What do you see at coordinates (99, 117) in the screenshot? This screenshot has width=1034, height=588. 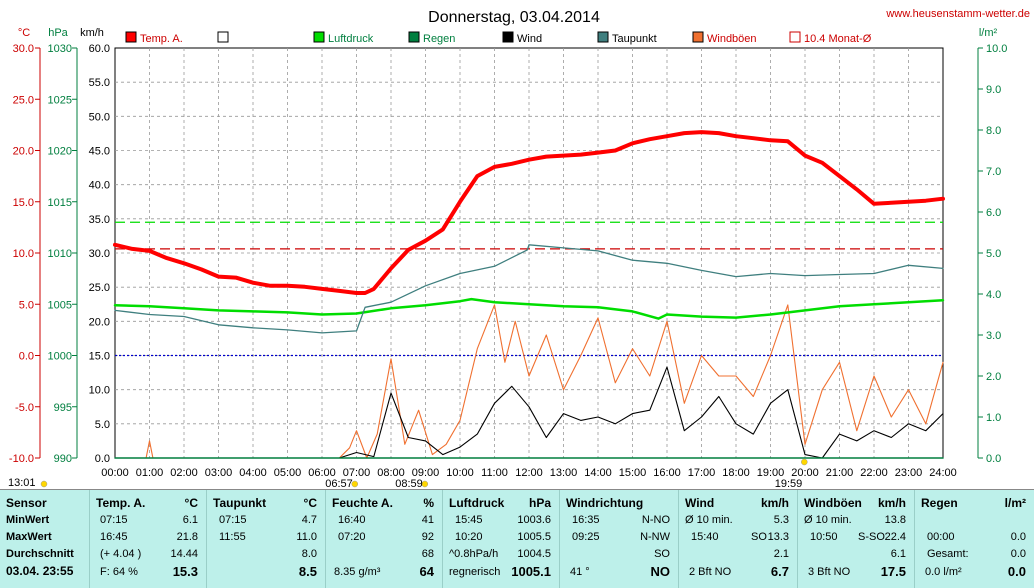 I see `kmh-tick-label: 50.0` at bounding box center [99, 117].